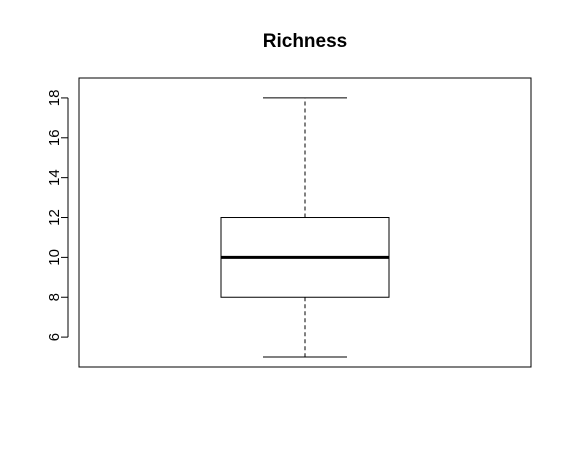 The width and height of the screenshot is (572, 466). What do you see at coordinates (54, 217) in the screenshot?
I see `y-tick-label: 12` at bounding box center [54, 217].